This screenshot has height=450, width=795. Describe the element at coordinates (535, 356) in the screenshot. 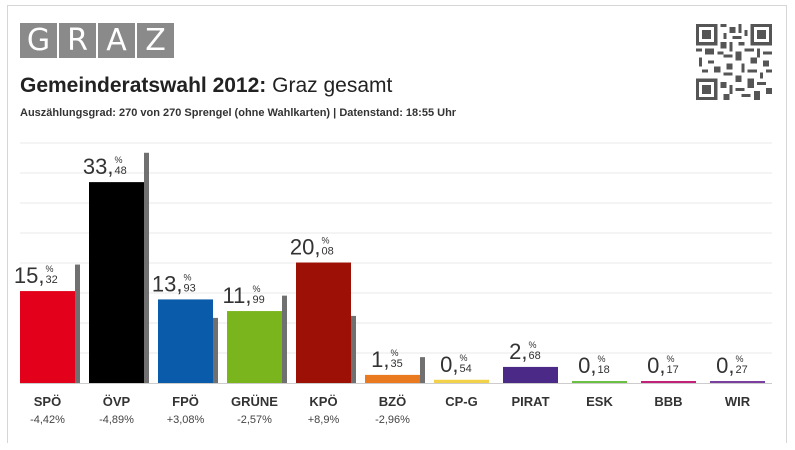

I see `value-label-decimal: 68` at that location.